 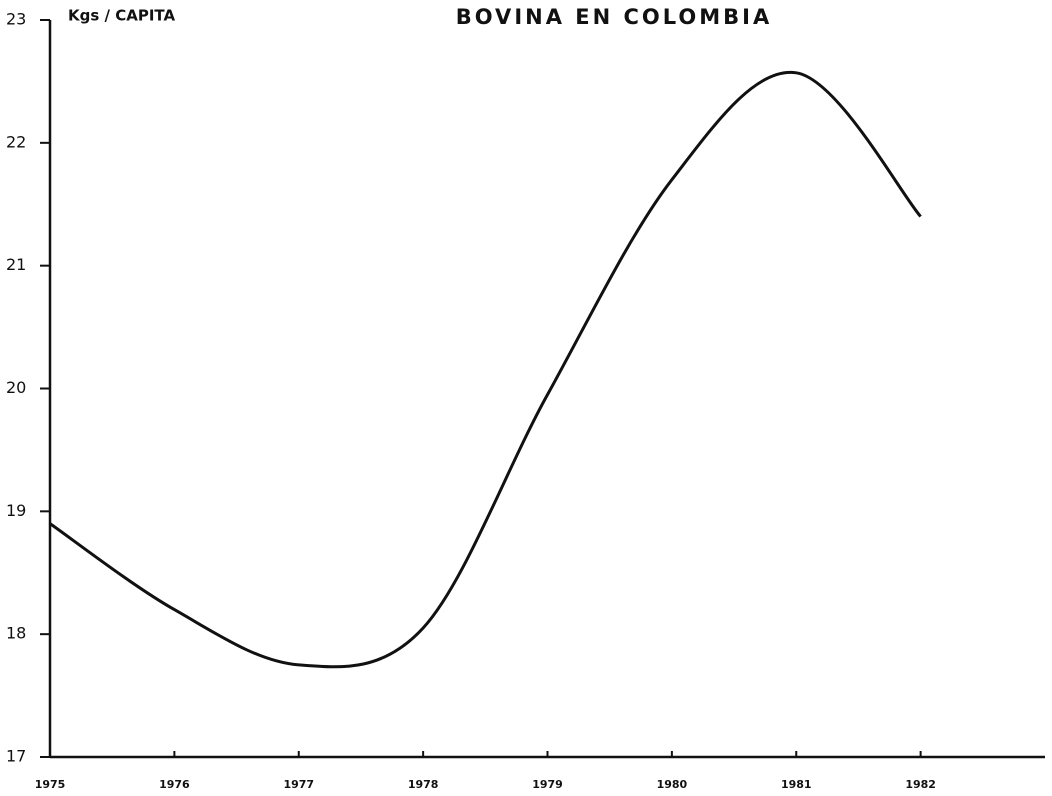 I want to click on x-tick-label: 1979, so click(x=547, y=784).